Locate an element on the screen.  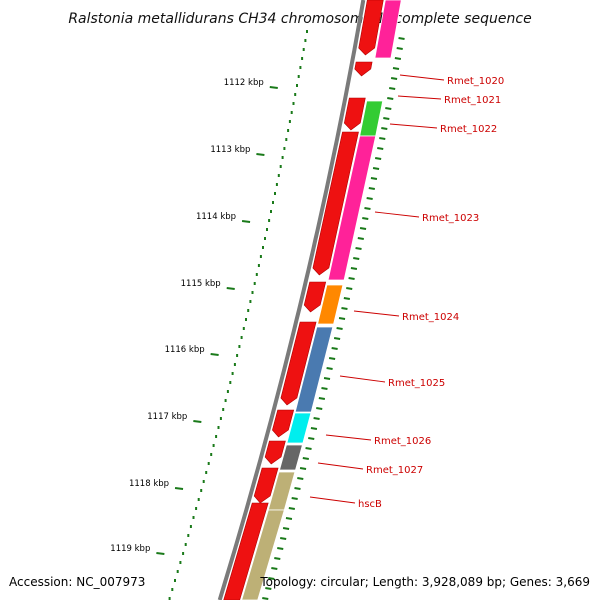
ruler-label: 1119 kbp is located at coordinates (130, 549).